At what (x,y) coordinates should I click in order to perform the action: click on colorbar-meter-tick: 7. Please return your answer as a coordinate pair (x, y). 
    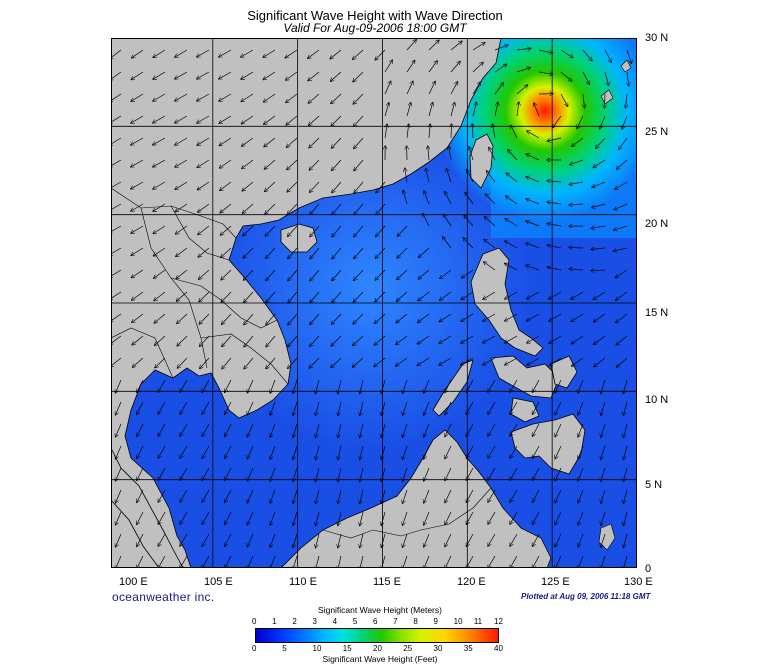
    Looking at the image, I should click on (395, 621).